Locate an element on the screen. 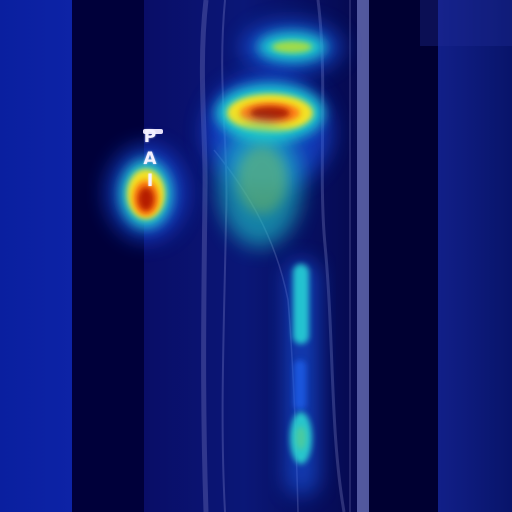  lower-heat-streak is located at coordinates (302, 377).